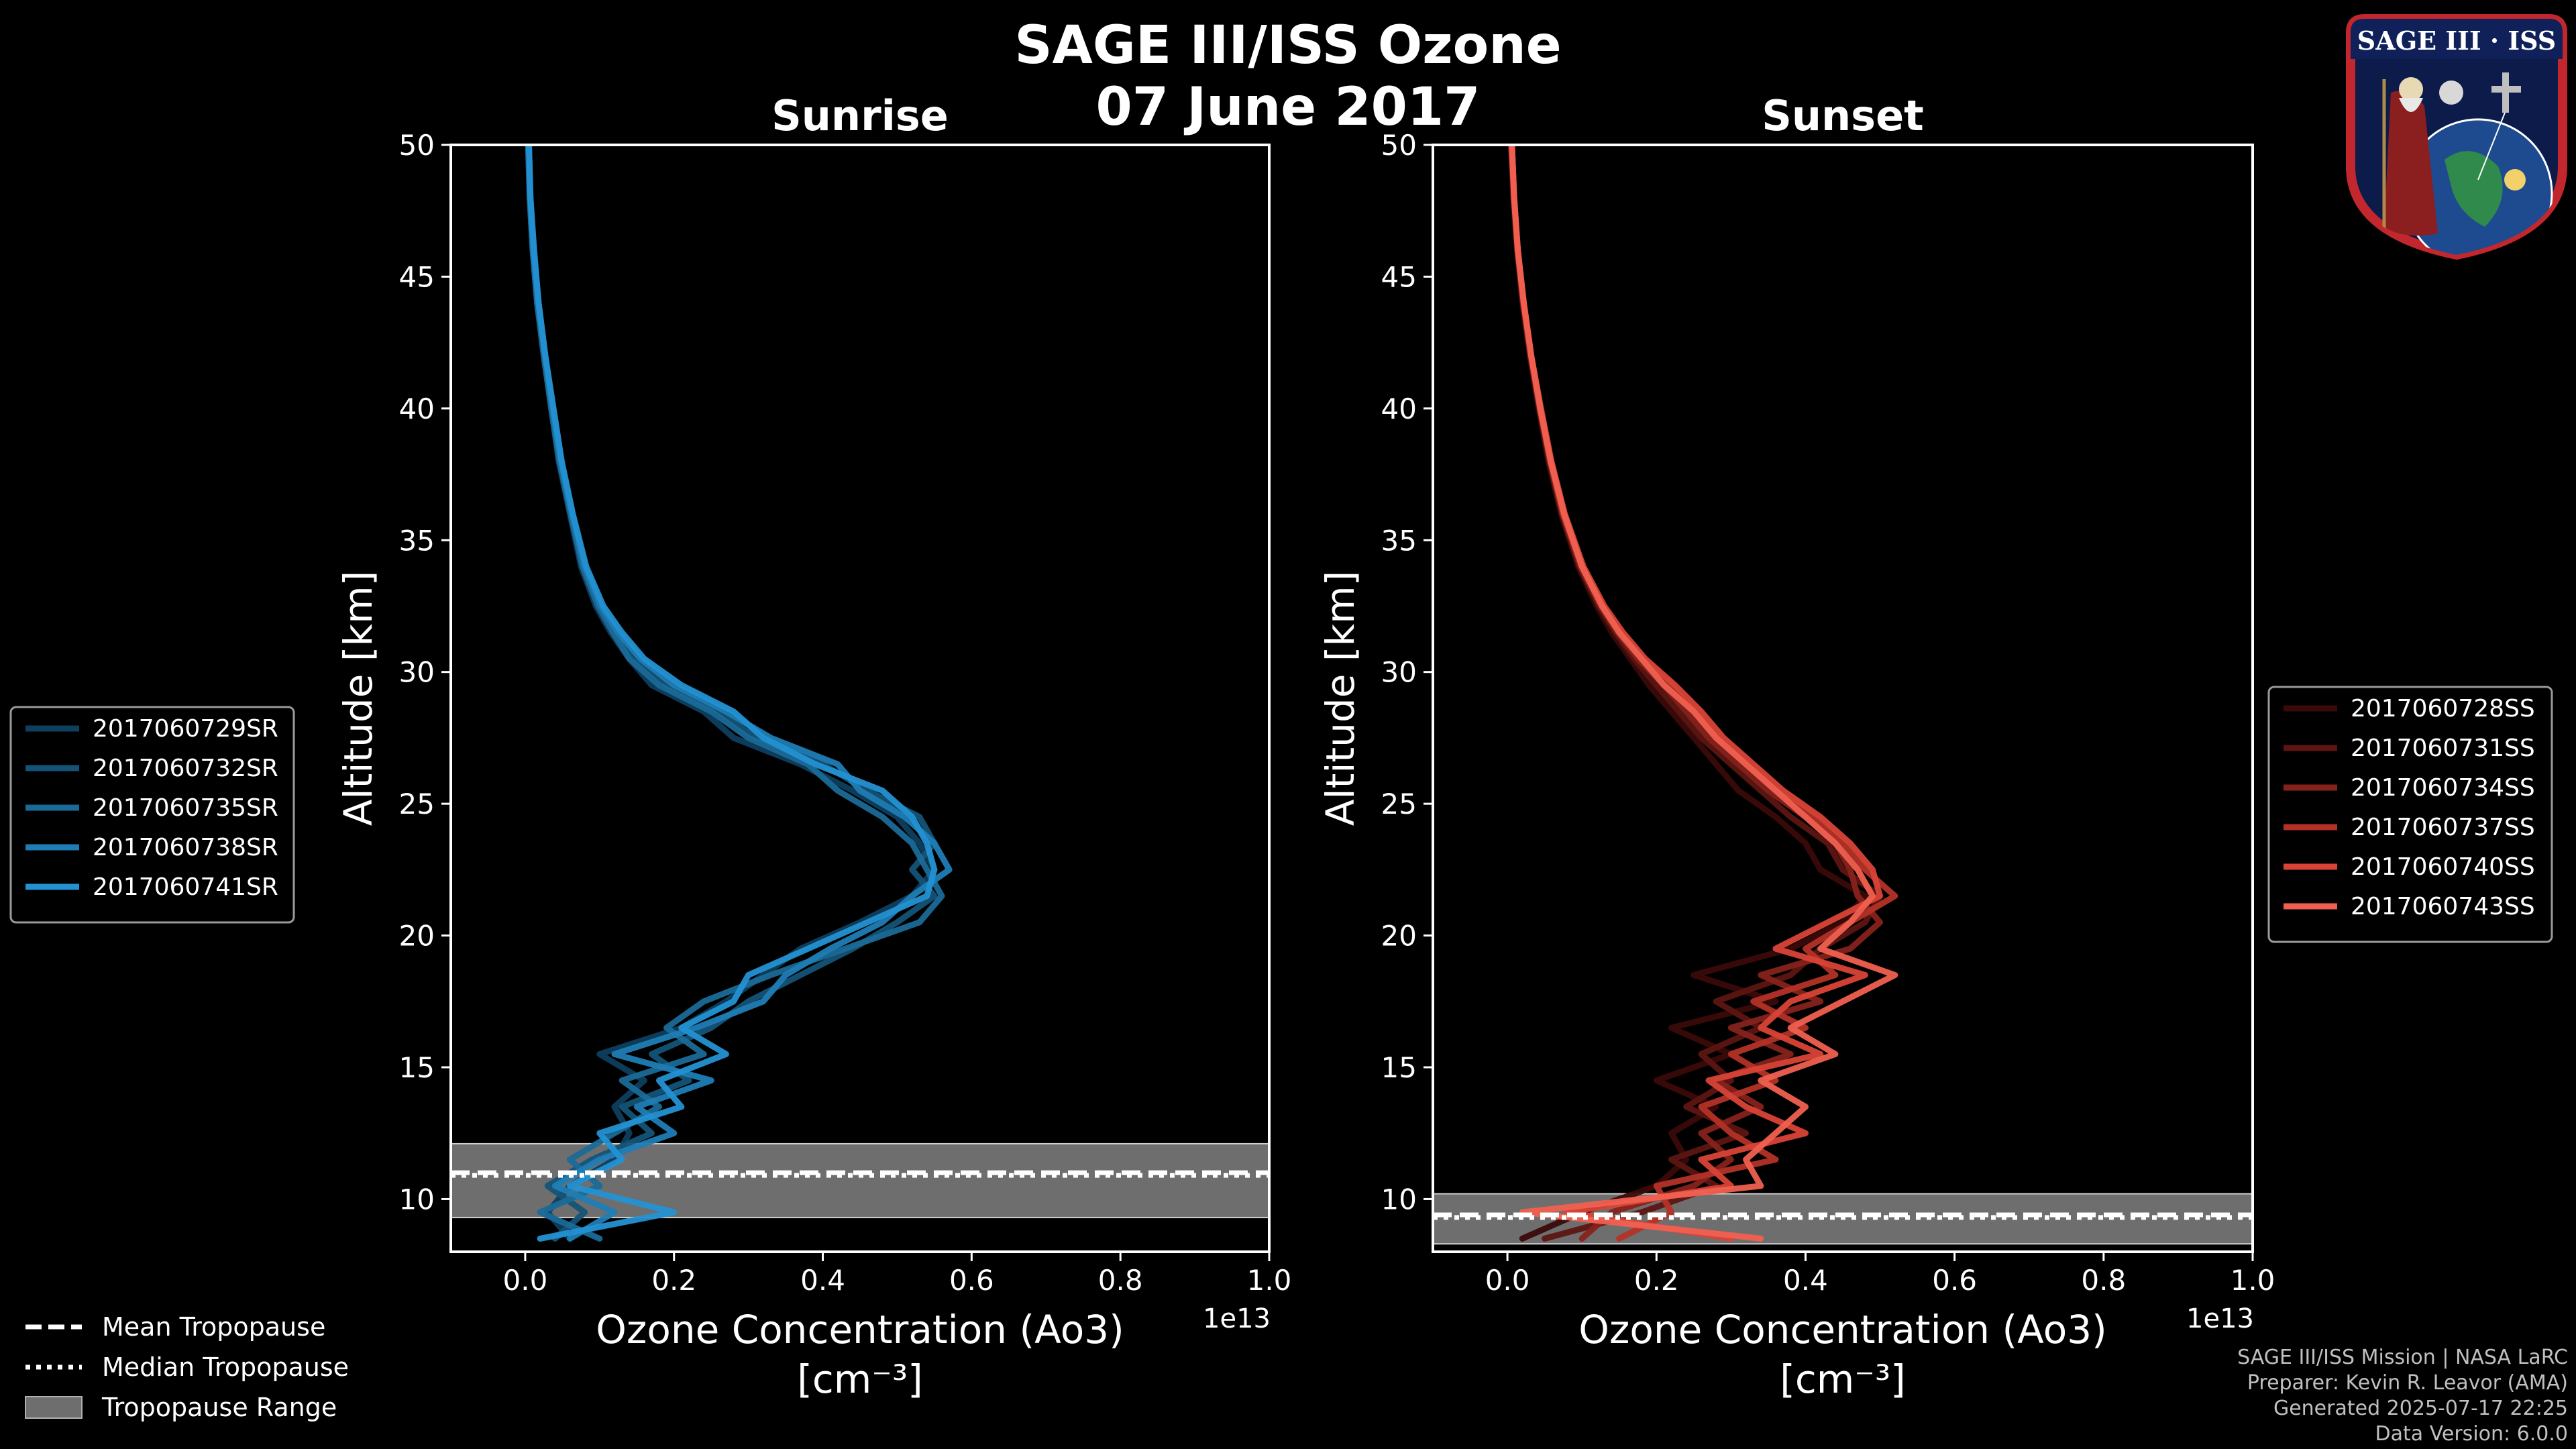 This screenshot has width=2576, height=1449. I want to click on series-line-2017060732SR, so click(731, 693).